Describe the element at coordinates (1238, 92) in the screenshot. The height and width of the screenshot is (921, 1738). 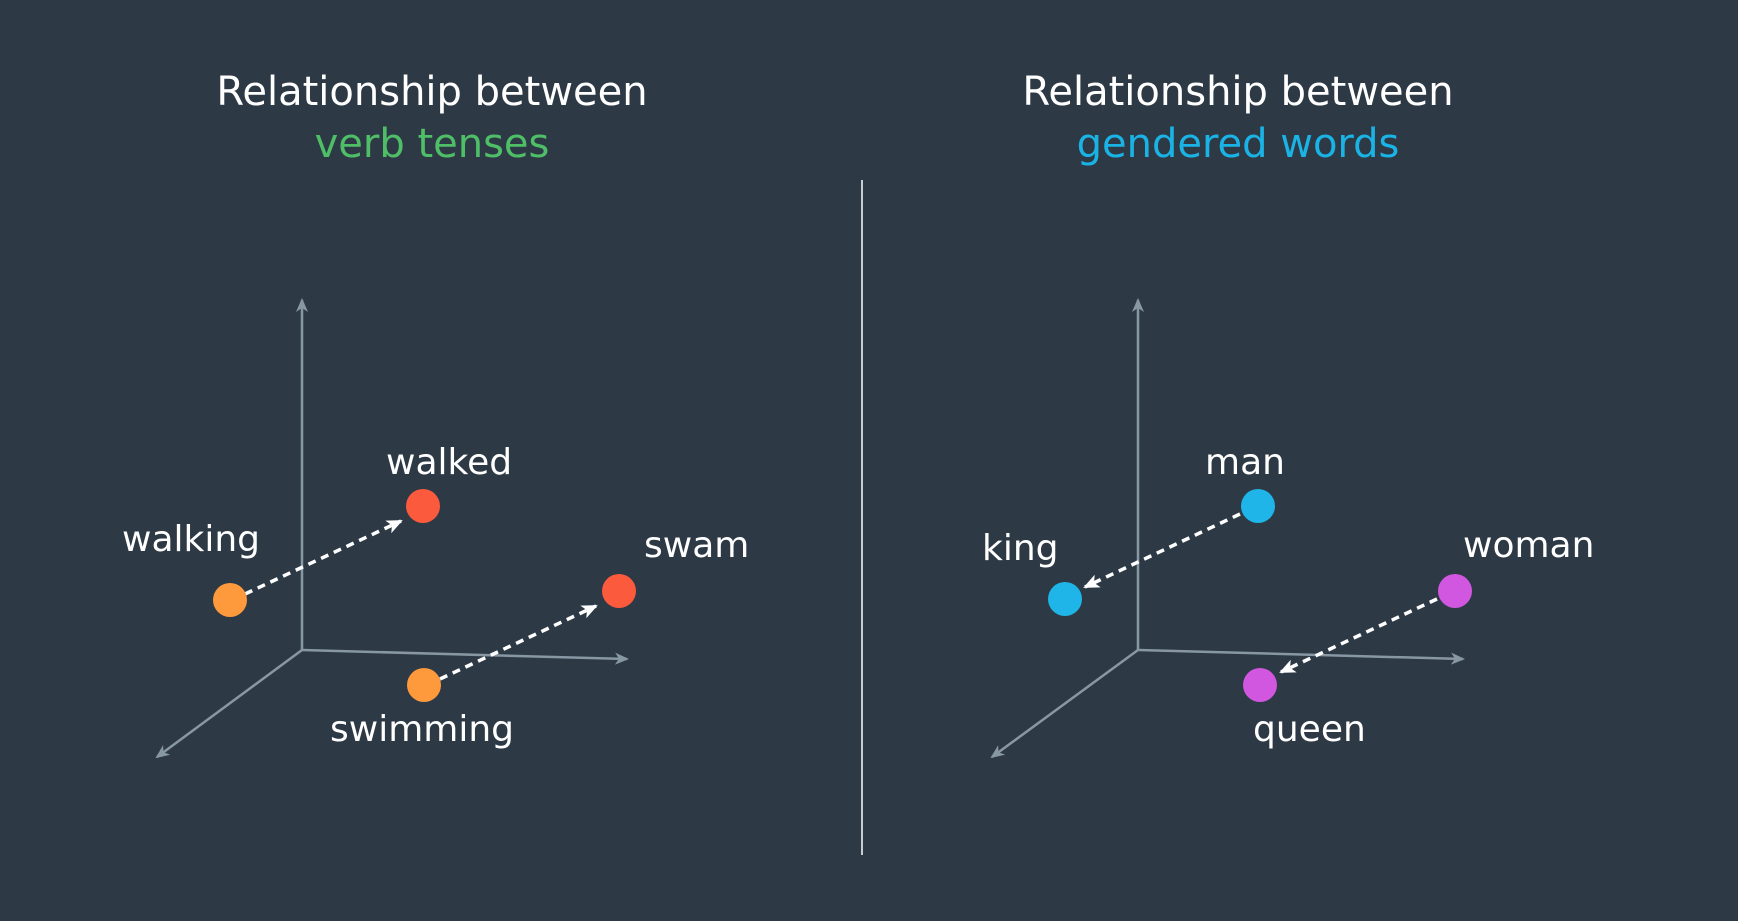
I see `right-title-line1: Relationship between` at that location.